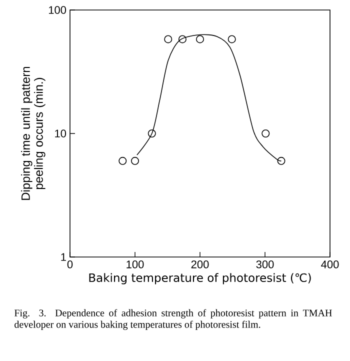  What do you see at coordinates (57, 10) in the screenshot?
I see `y-tick-label: 100` at bounding box center [57, 10].